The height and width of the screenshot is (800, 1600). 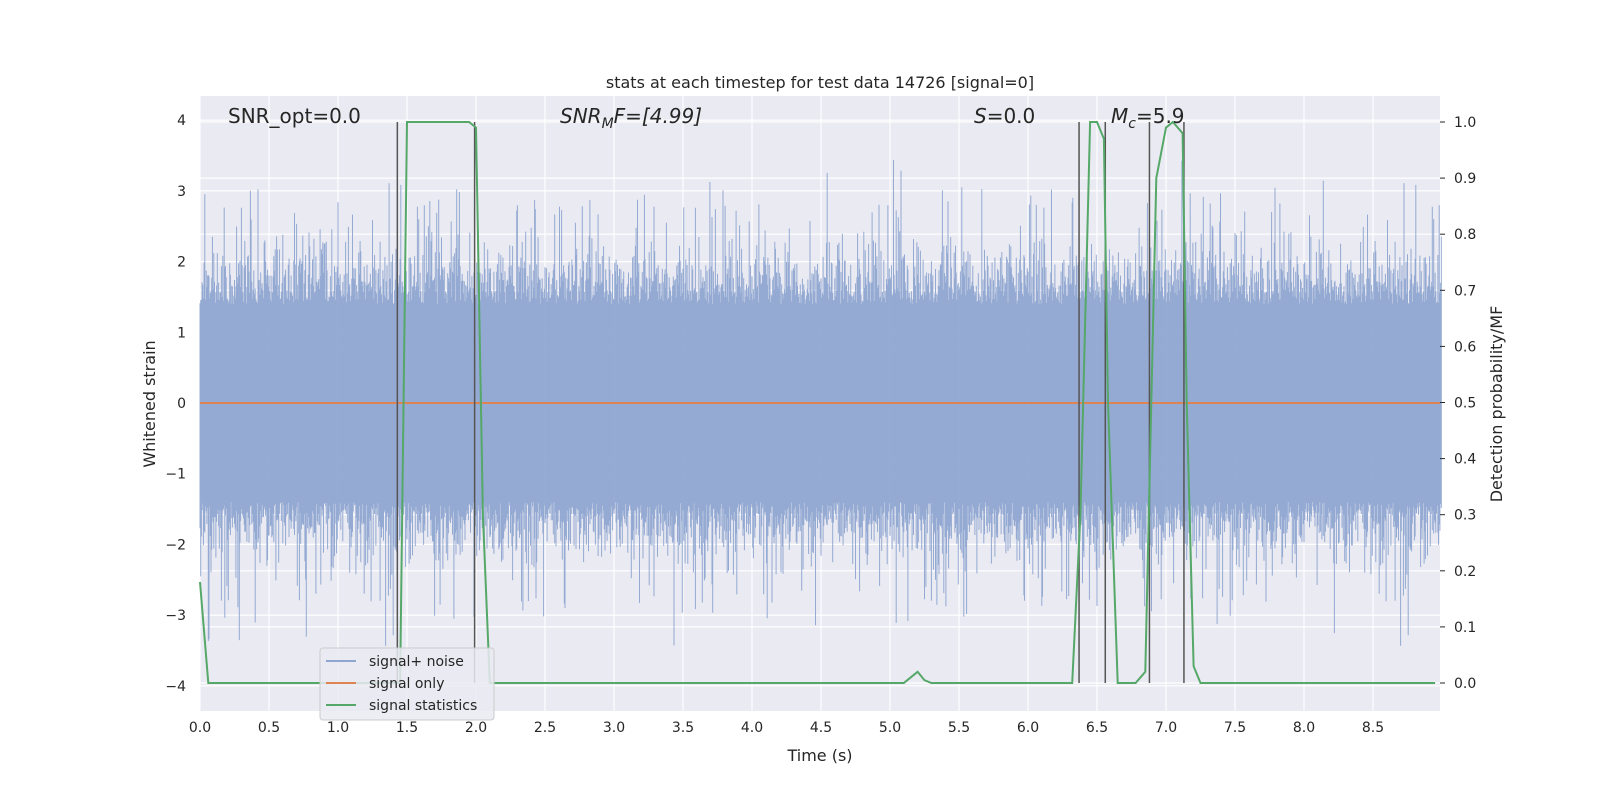 I want to click on x-axis-label: Time (s), so click(x=819, y=755).